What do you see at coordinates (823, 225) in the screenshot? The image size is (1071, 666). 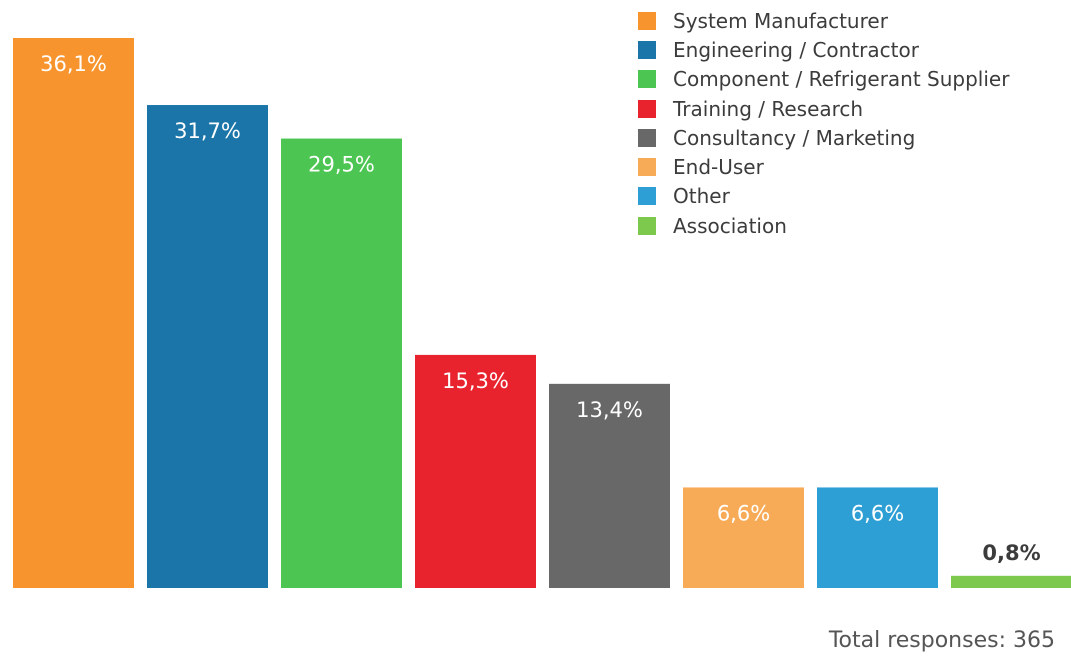 I see `legend-item-7: Association` at bounding box center [823, 225].